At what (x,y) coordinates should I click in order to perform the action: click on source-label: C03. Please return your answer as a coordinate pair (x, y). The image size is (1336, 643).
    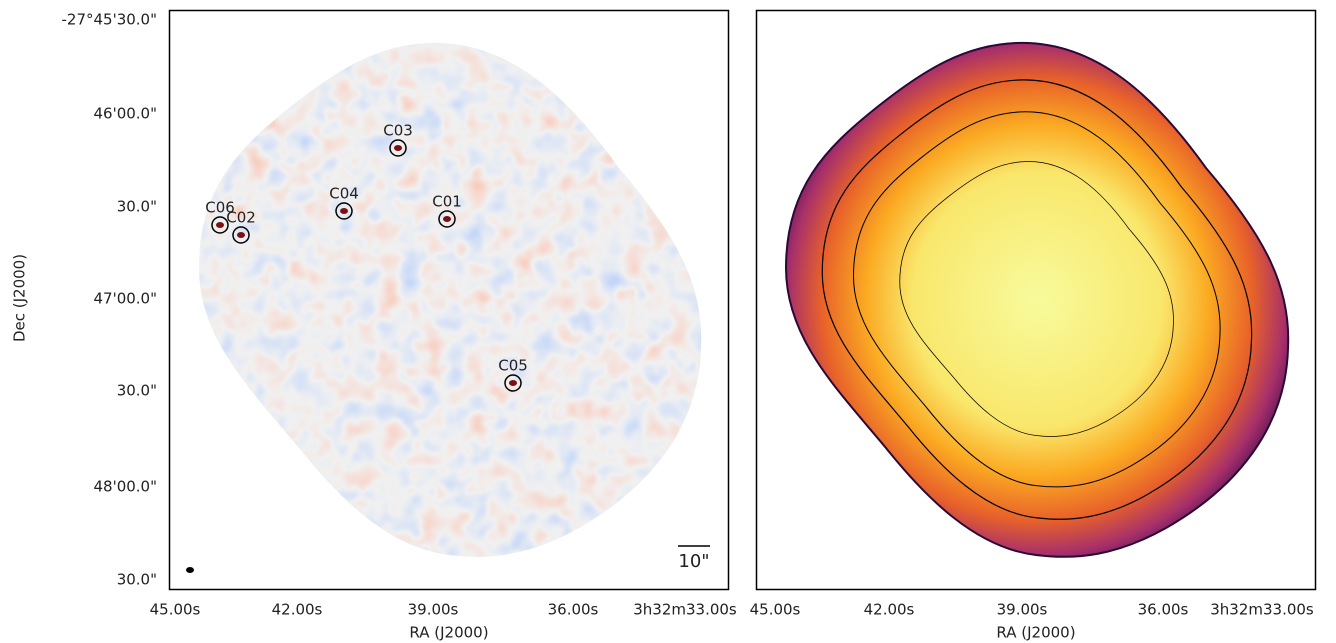
    Looking at the image, I should click on (398, 131).